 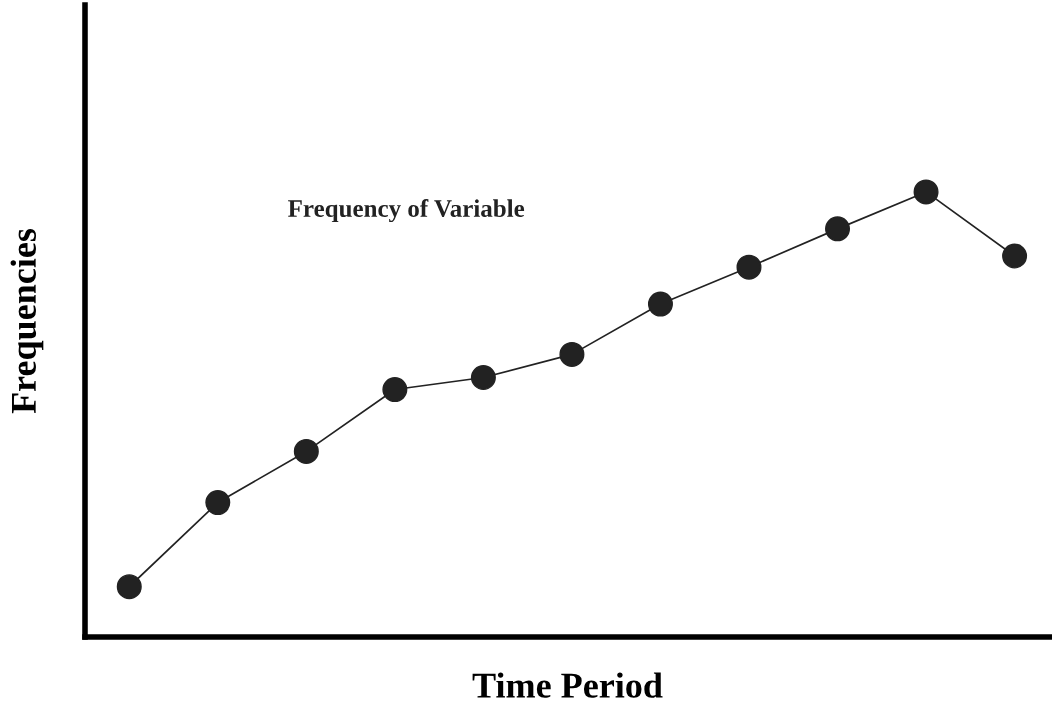 What do you see at coordinates (406, 211) in the screenshot?
I see `annotation: Frequency of Variable` at bounding box center [406, 211].